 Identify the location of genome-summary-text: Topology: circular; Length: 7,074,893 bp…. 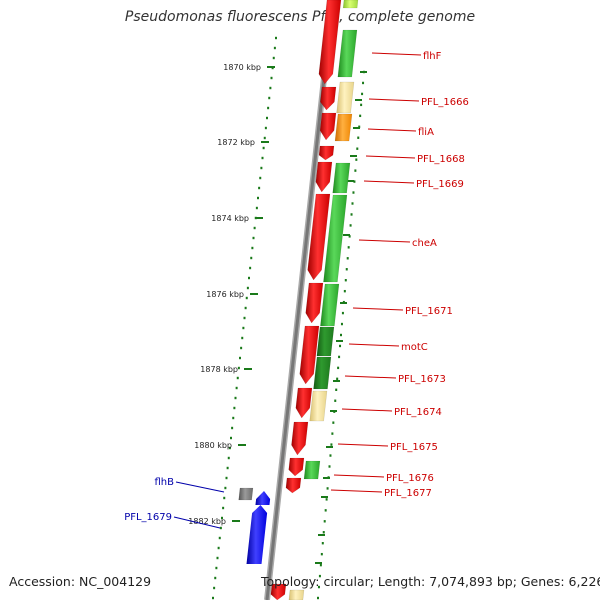
(430, 581).